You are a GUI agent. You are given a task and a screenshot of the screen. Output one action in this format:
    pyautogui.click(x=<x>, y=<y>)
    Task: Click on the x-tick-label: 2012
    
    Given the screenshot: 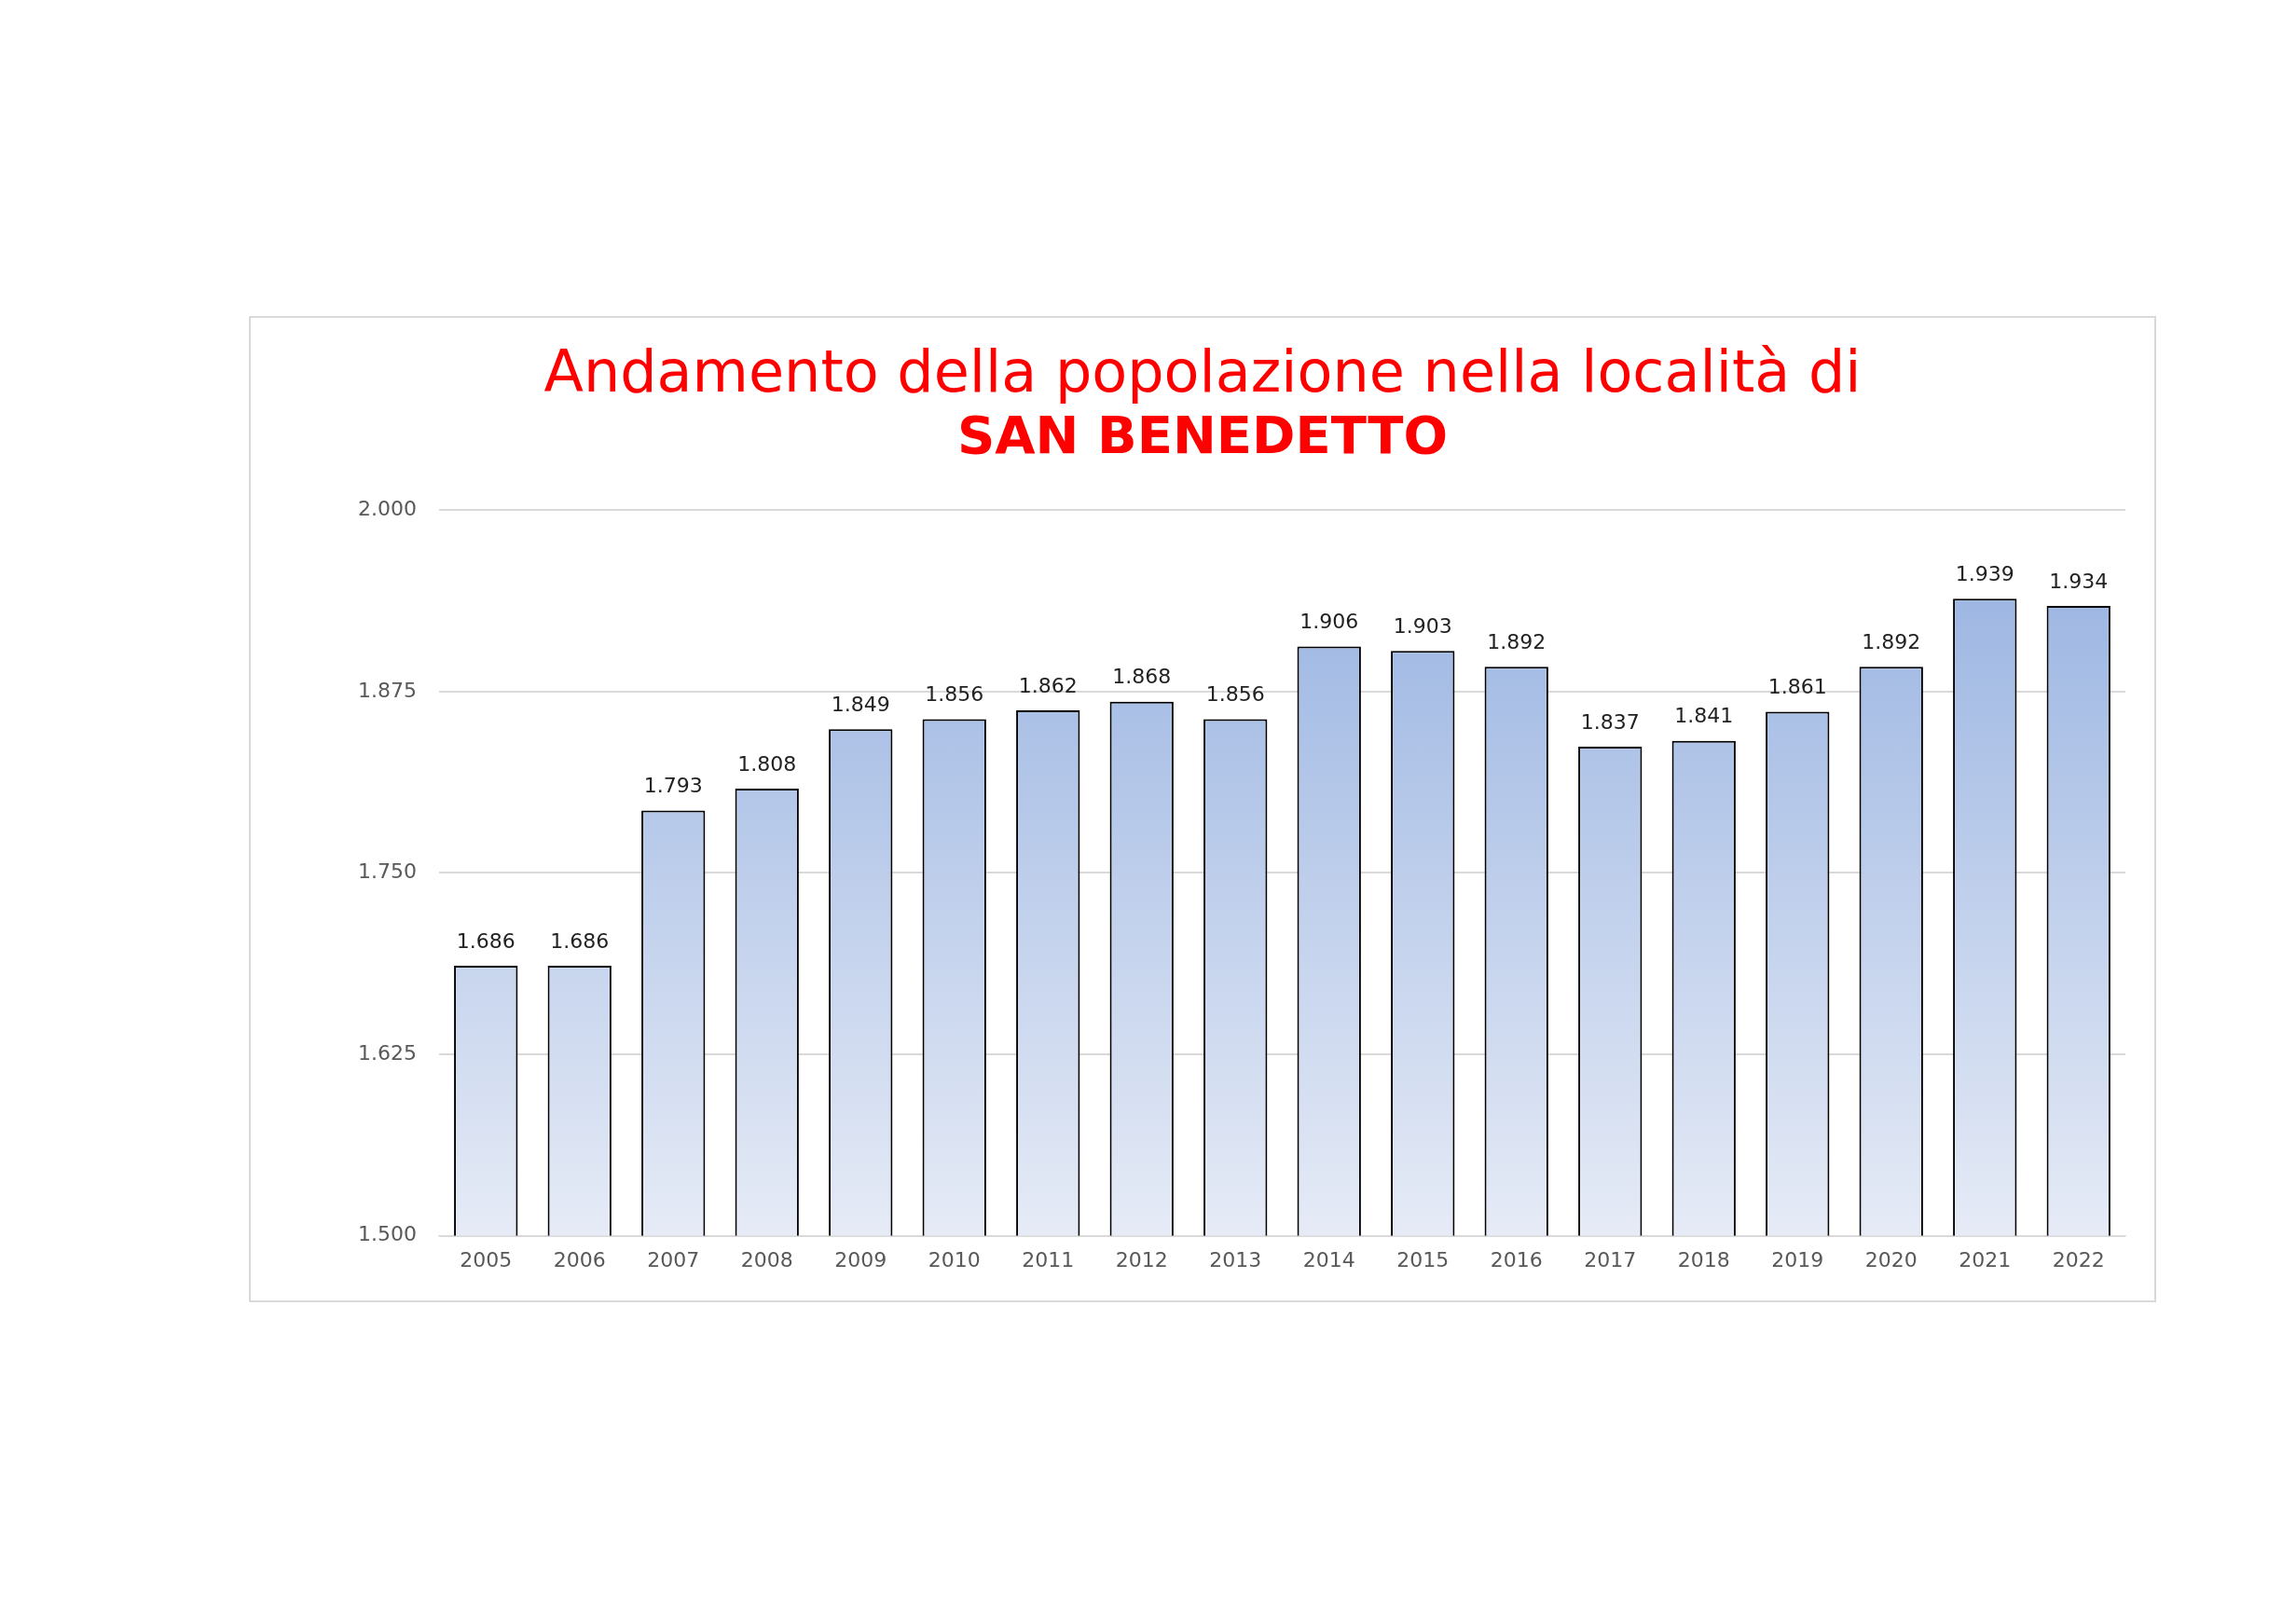 What is the action you would take?
    pyautogui.click(x=1141, y=1259)
    